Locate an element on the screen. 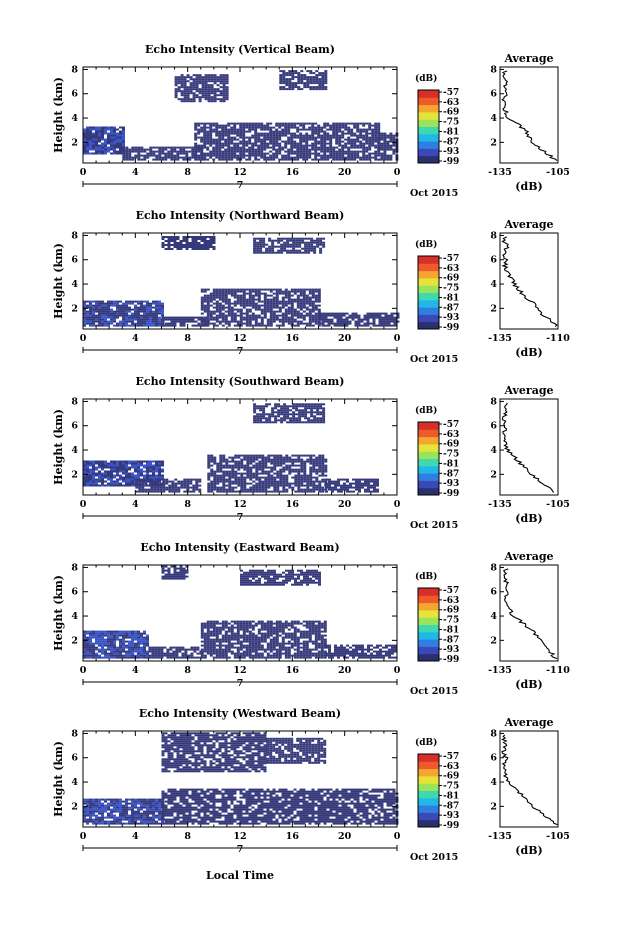  colorbar-segment is located at coordinates (428, 101).